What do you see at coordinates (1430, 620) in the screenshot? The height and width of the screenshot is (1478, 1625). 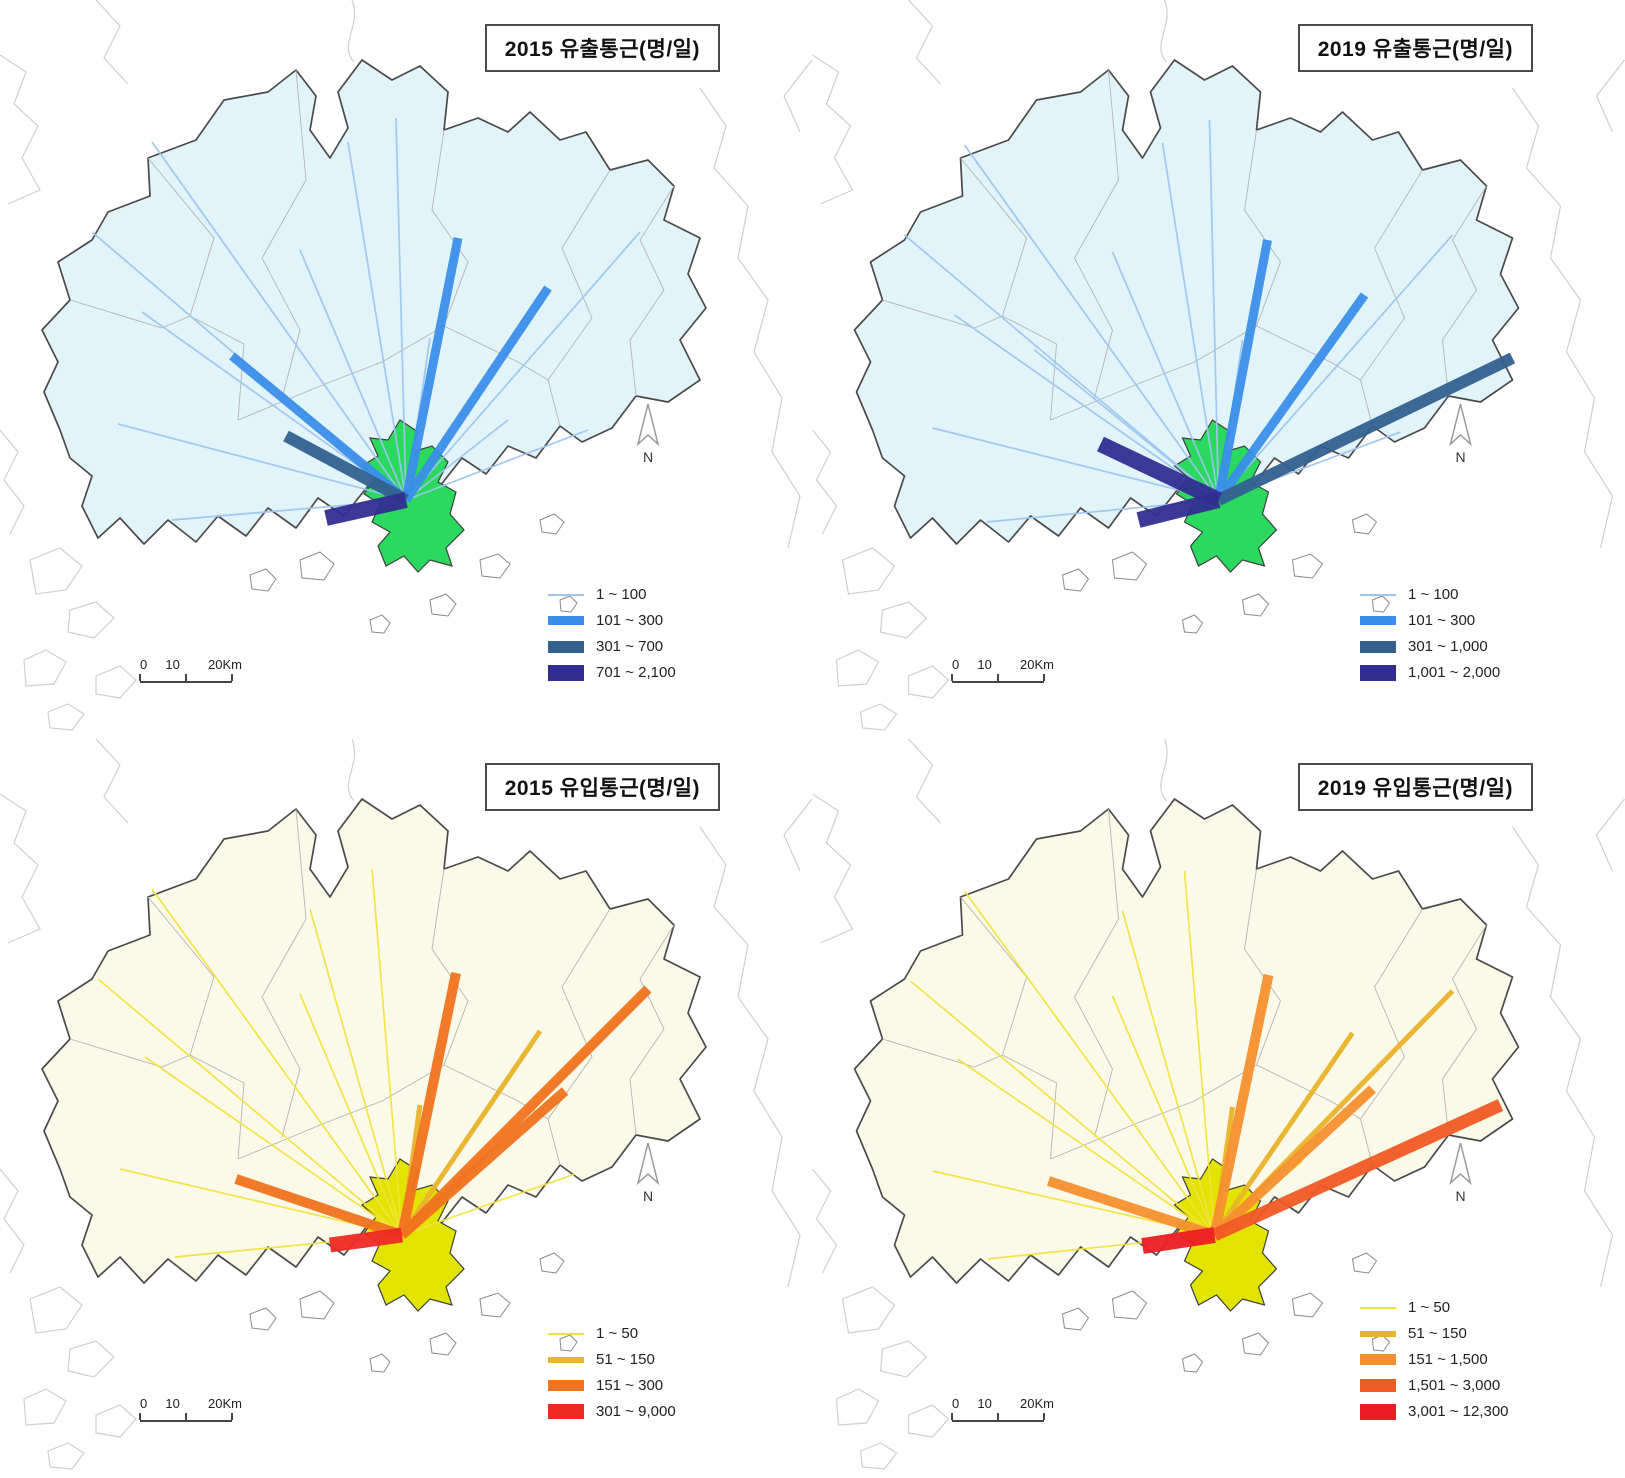 I see `legend-item: 101 ~ 300` at bounding box center [1430, 620].